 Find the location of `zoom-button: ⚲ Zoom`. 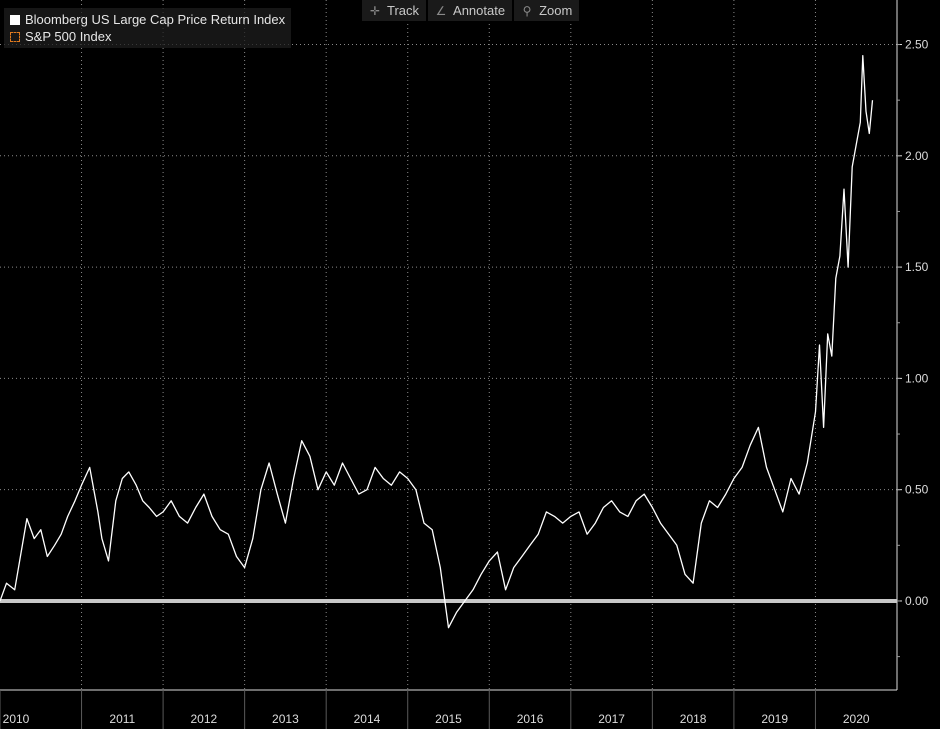

zoom-button: ⚲ Zoom is located at coordinates (547, 10).